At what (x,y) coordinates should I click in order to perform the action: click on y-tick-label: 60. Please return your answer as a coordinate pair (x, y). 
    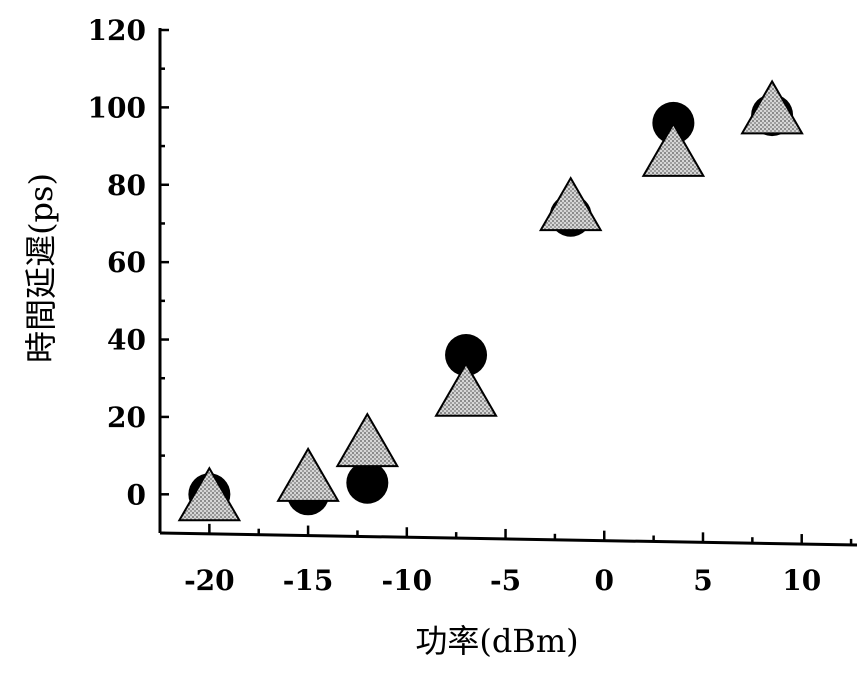
    Looking at the image, I should click on (126, 262).